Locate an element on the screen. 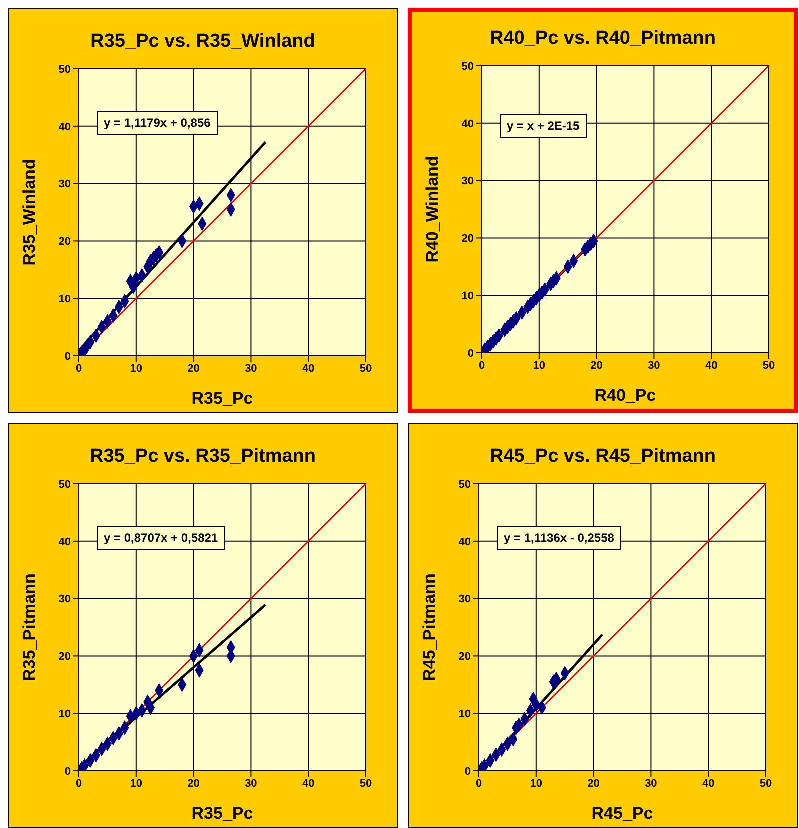 This screenshot has height=828, width=799. y-axis-title: R40_Winland is located at coordinates (432, 209).